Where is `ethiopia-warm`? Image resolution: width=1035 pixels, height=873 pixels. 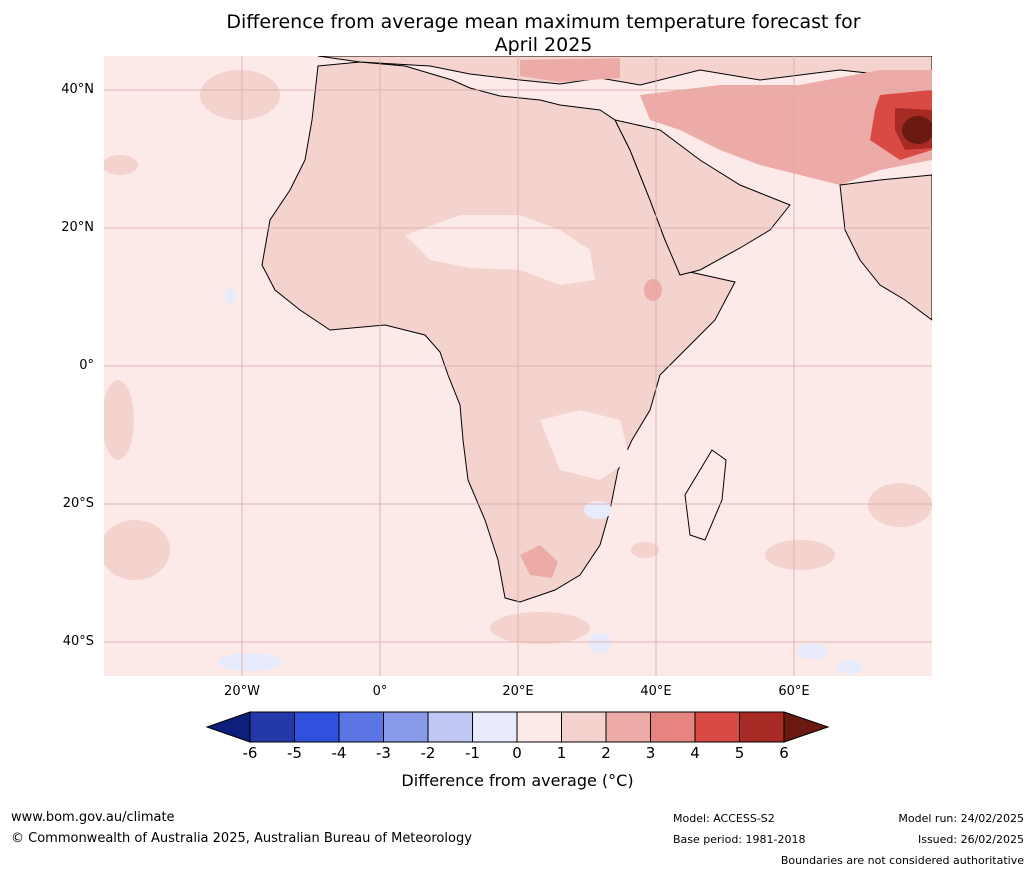
ethiopia-warm is located at coordinates (653, 290).